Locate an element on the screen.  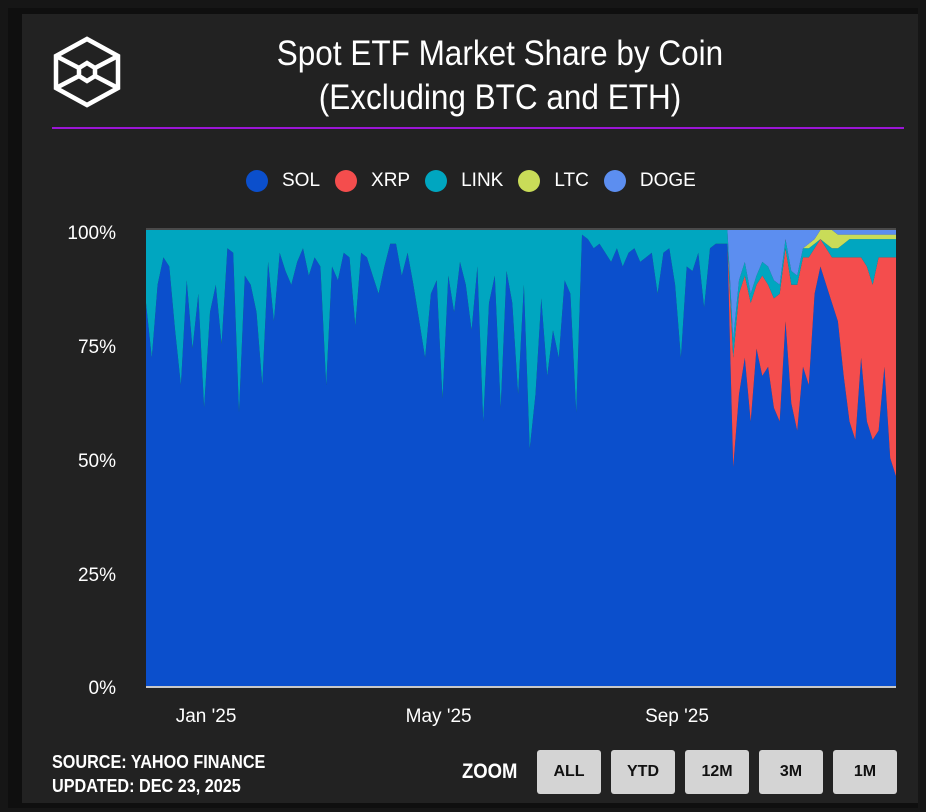
title-line-2: (Excluding BTC and ETH) is located at coordinates (500, 97).